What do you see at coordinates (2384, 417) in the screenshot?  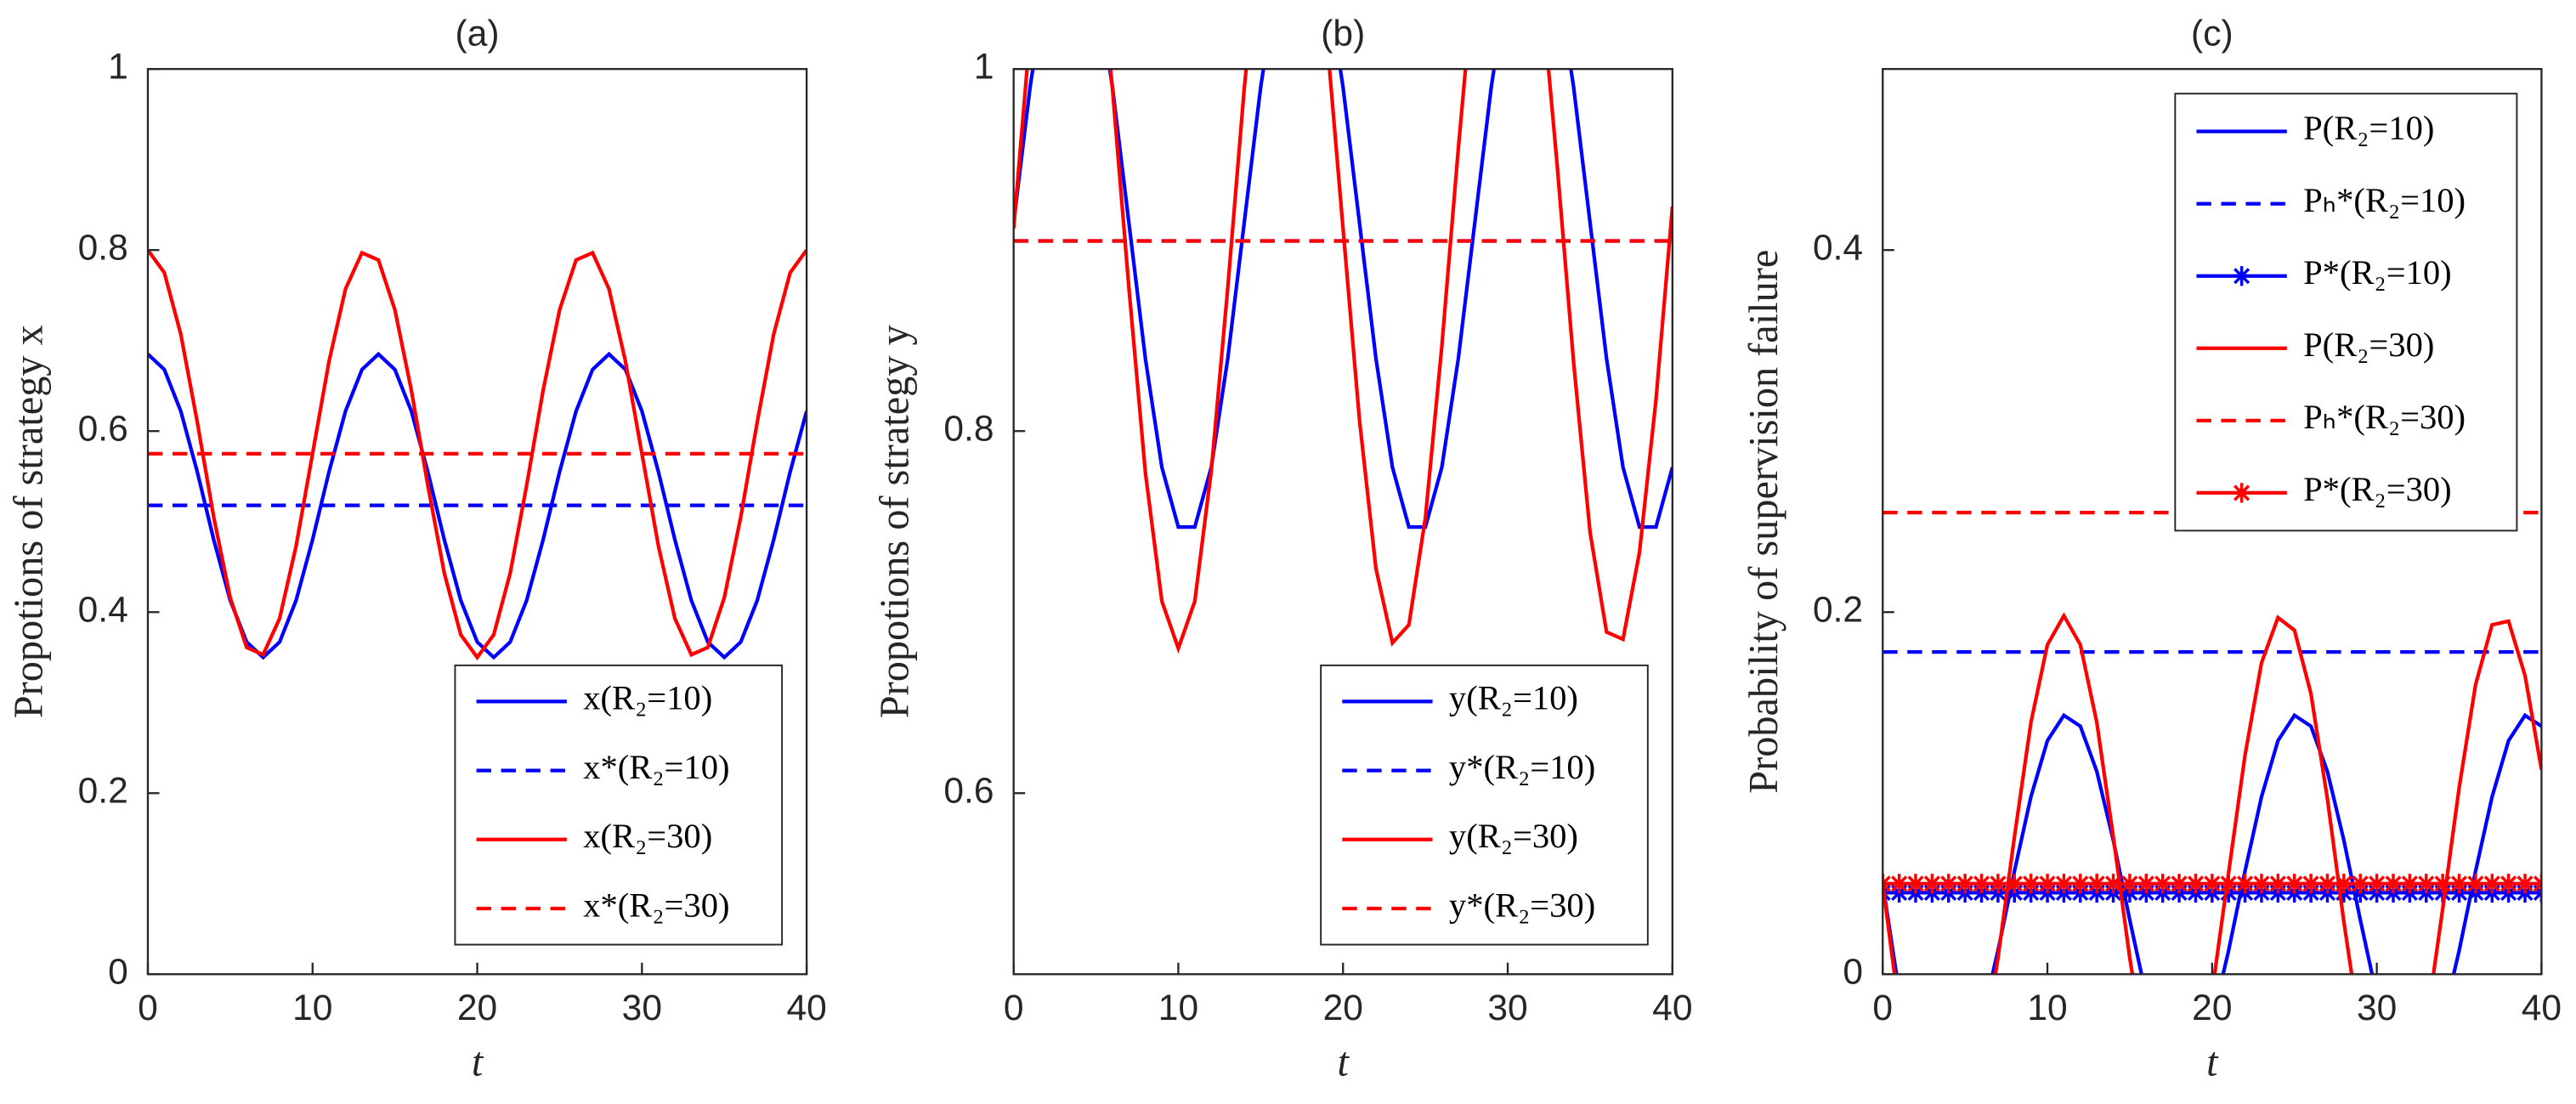 I see `legend-label: Pₕ*(R₂=30)` at bounding box center [2384, 417].